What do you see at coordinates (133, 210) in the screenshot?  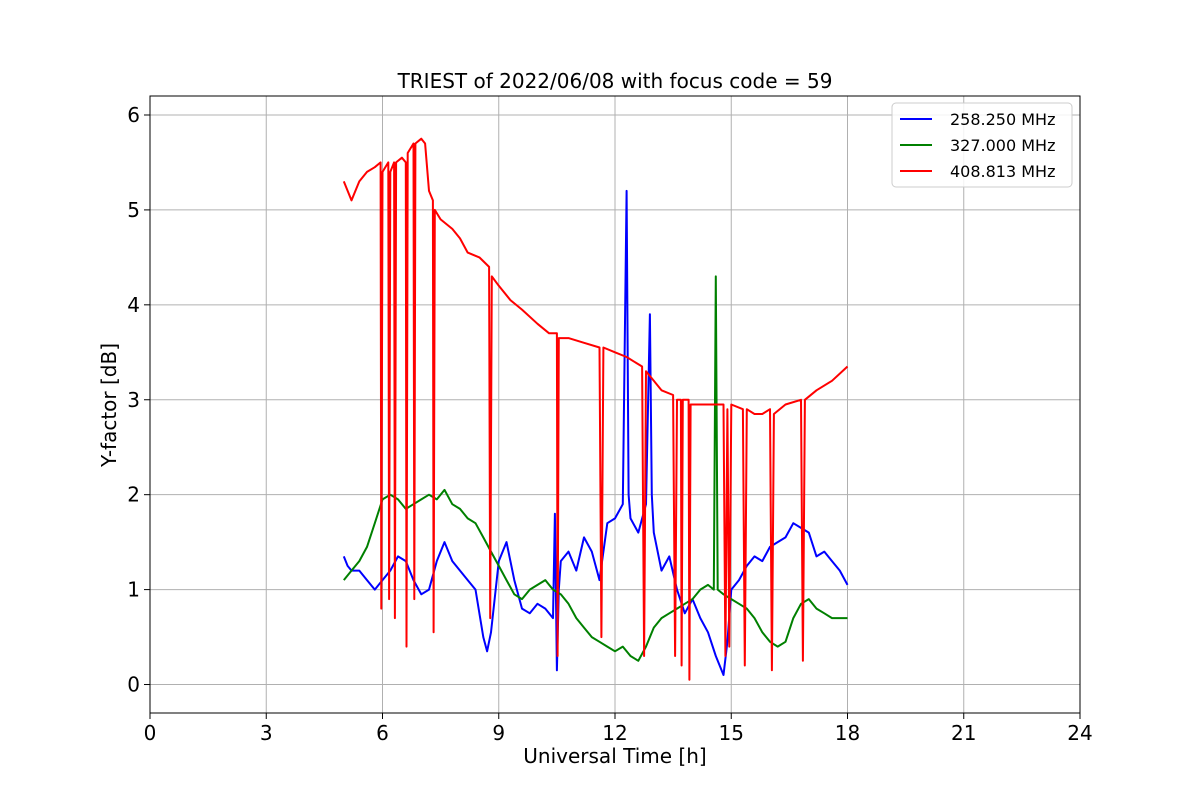 I see `y-tick-label: 5` at bounding box center [133, 210].